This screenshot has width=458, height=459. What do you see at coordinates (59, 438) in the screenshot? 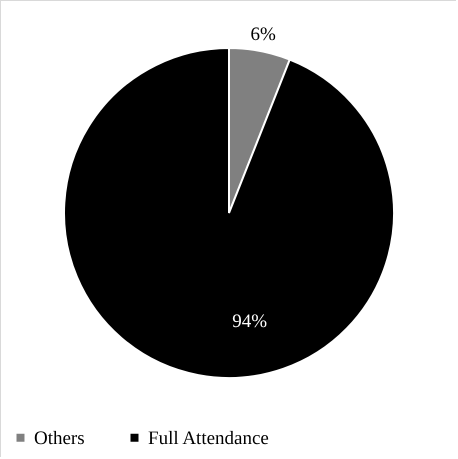
I see `legend-label: Others` at bounding box center [59, 438].